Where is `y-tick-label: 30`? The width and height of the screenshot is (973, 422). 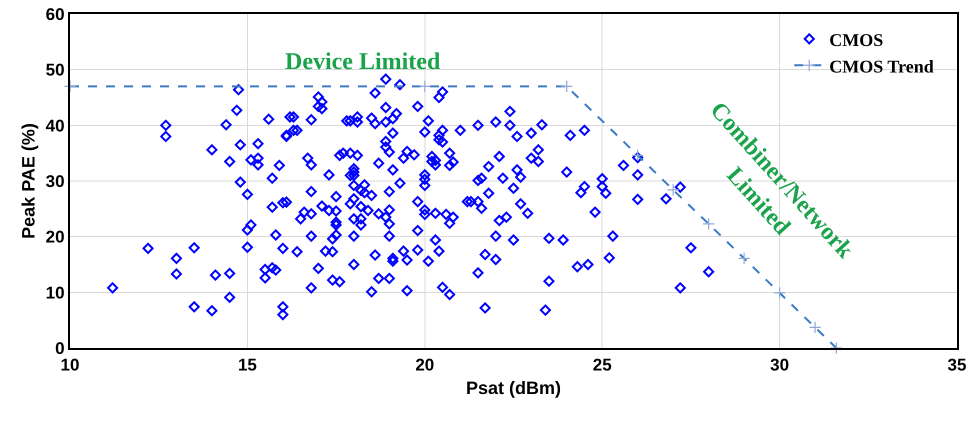
y-tick-label: 30 is located at coordinates (55, 181).